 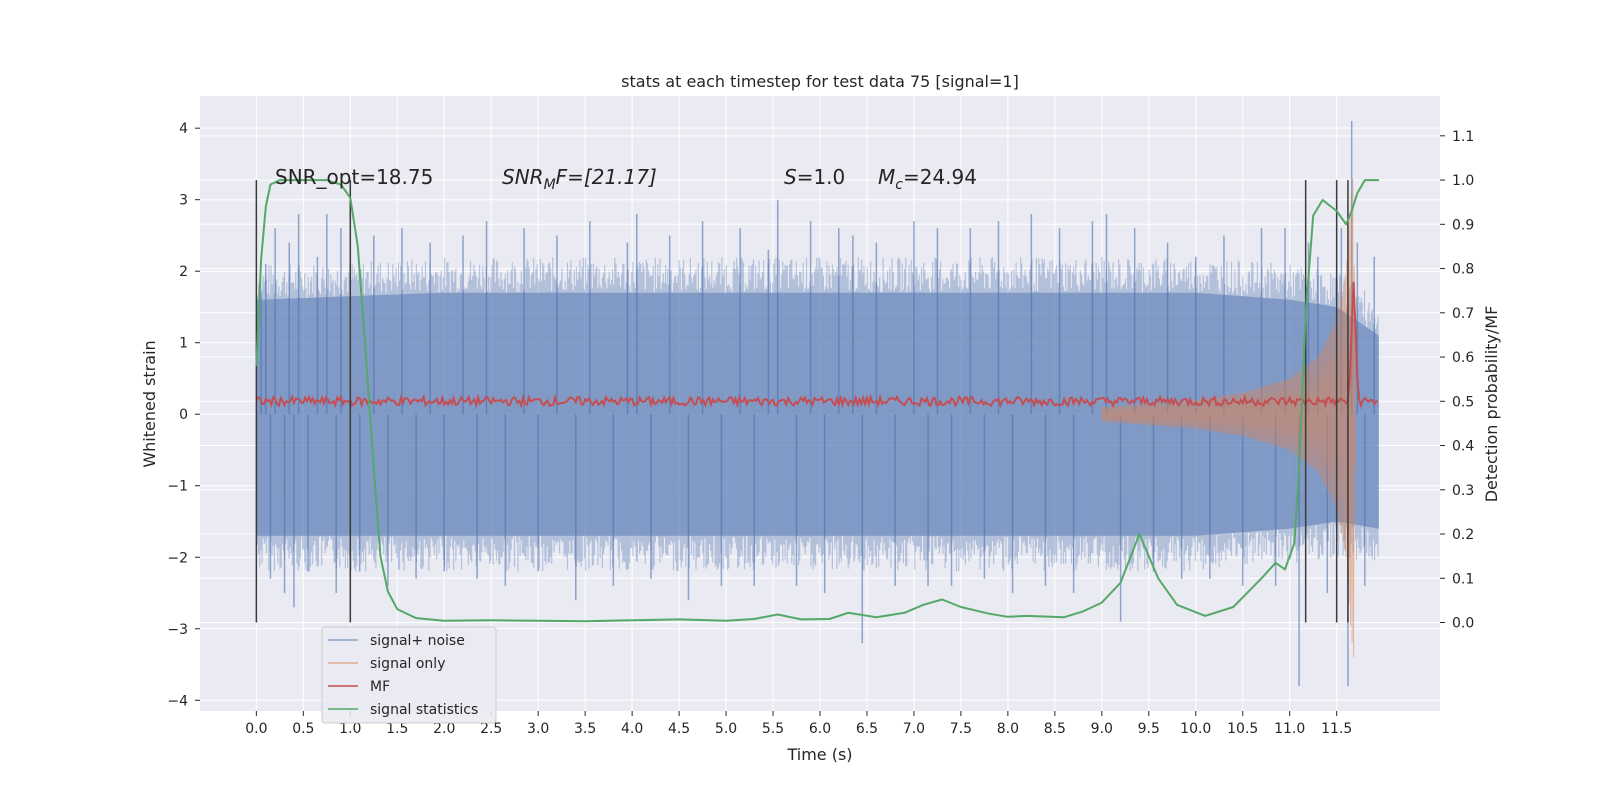 What do you see at coordinates (491, 729) in the screenshot?
I see `x-tick-label: 2.5` at bounding box center [491, 729].